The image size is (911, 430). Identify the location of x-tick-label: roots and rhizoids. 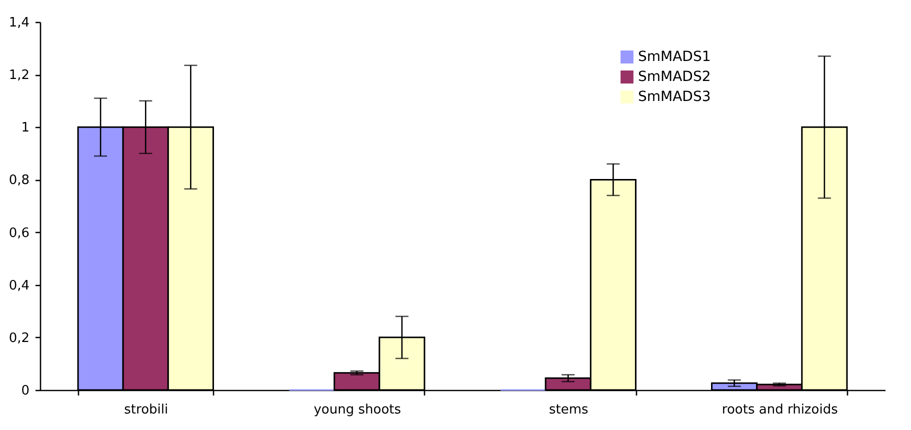
(780, 410).